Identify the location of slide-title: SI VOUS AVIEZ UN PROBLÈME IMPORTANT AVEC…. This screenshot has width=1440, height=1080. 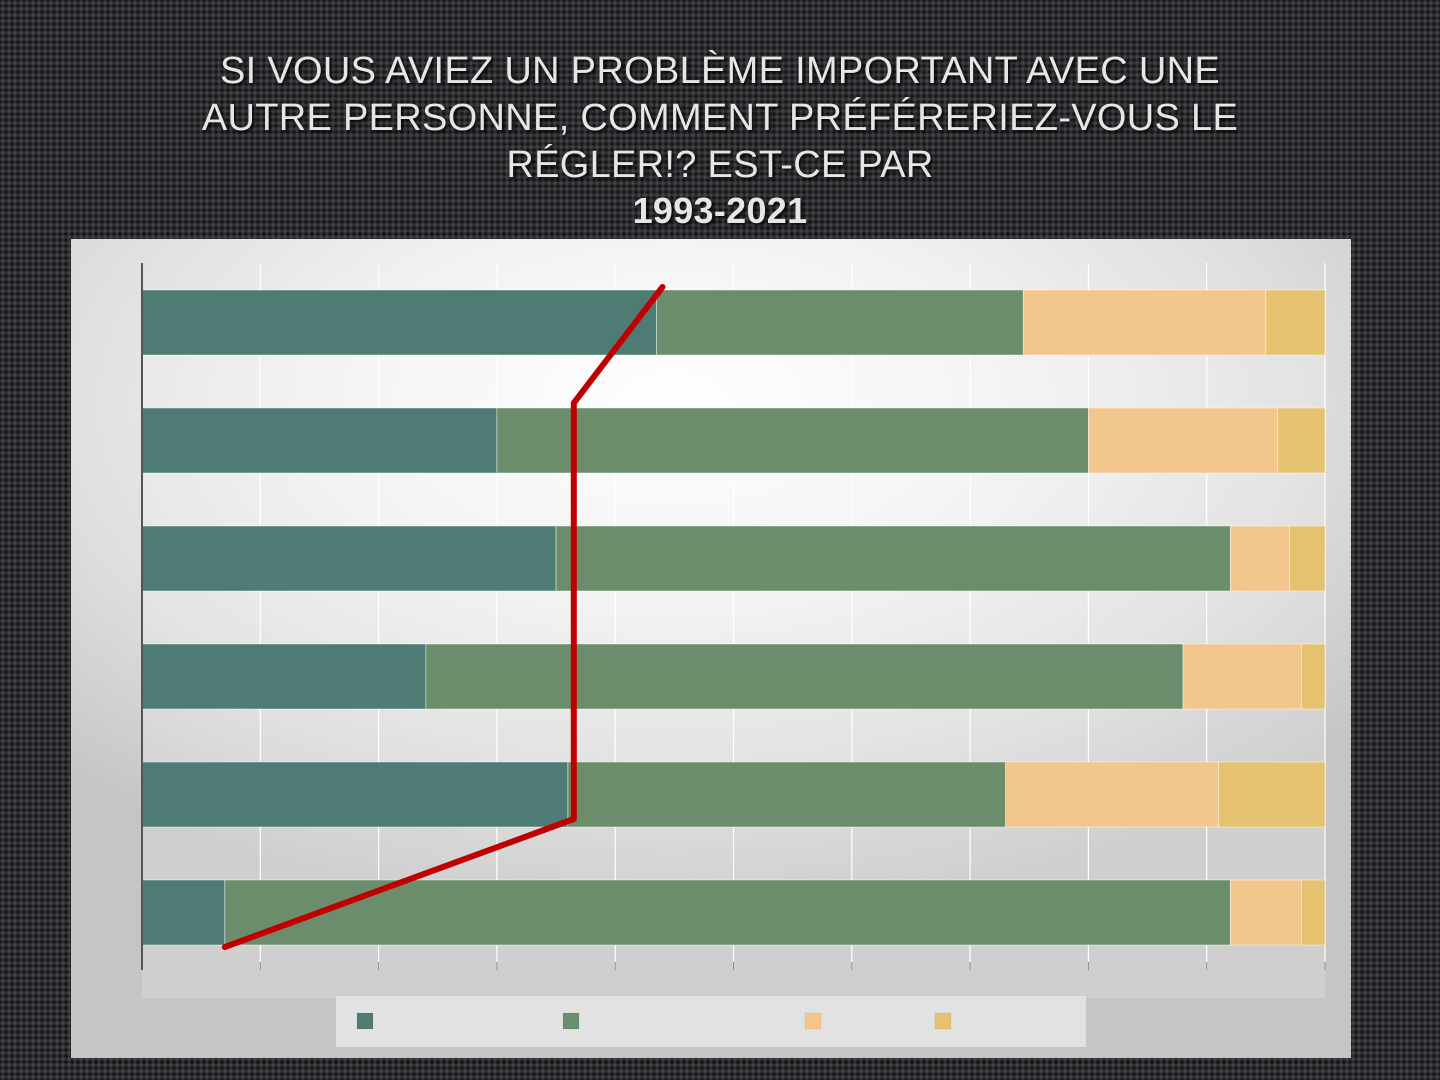
(720, 140).